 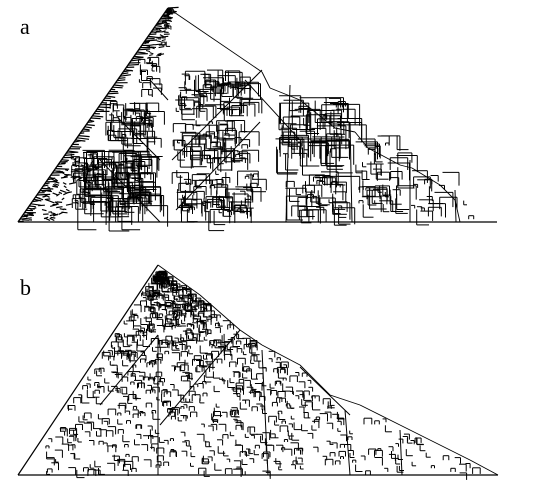 I want to click on panel-label-b: b, so click(x=25, y=287).